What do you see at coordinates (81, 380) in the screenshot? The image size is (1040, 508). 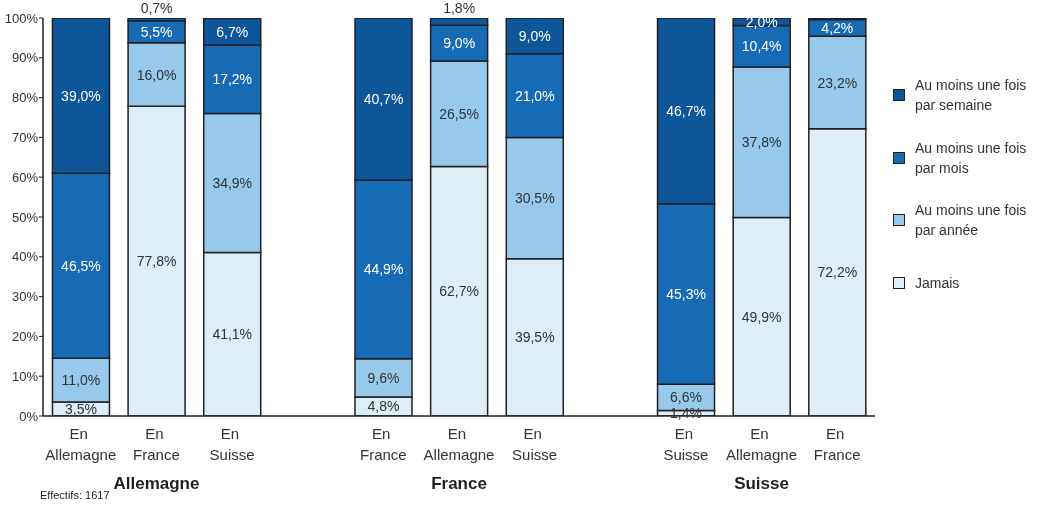 I see `data-label: 11,0%` at bounding box center [81, 380].